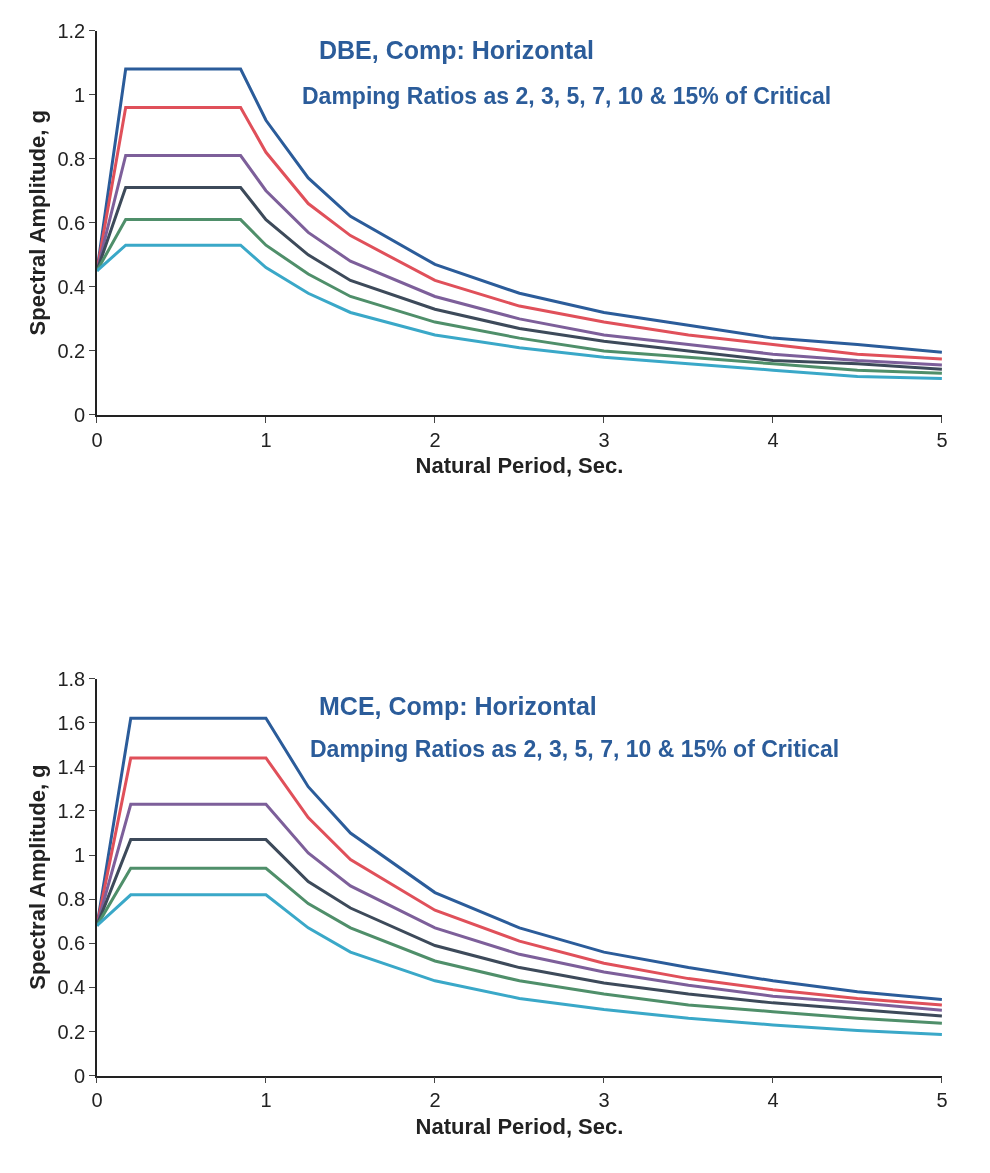  Describe the element at coordinates (71, 722) in the screenshot. I see `y-tick-label: 1.6` at that location.